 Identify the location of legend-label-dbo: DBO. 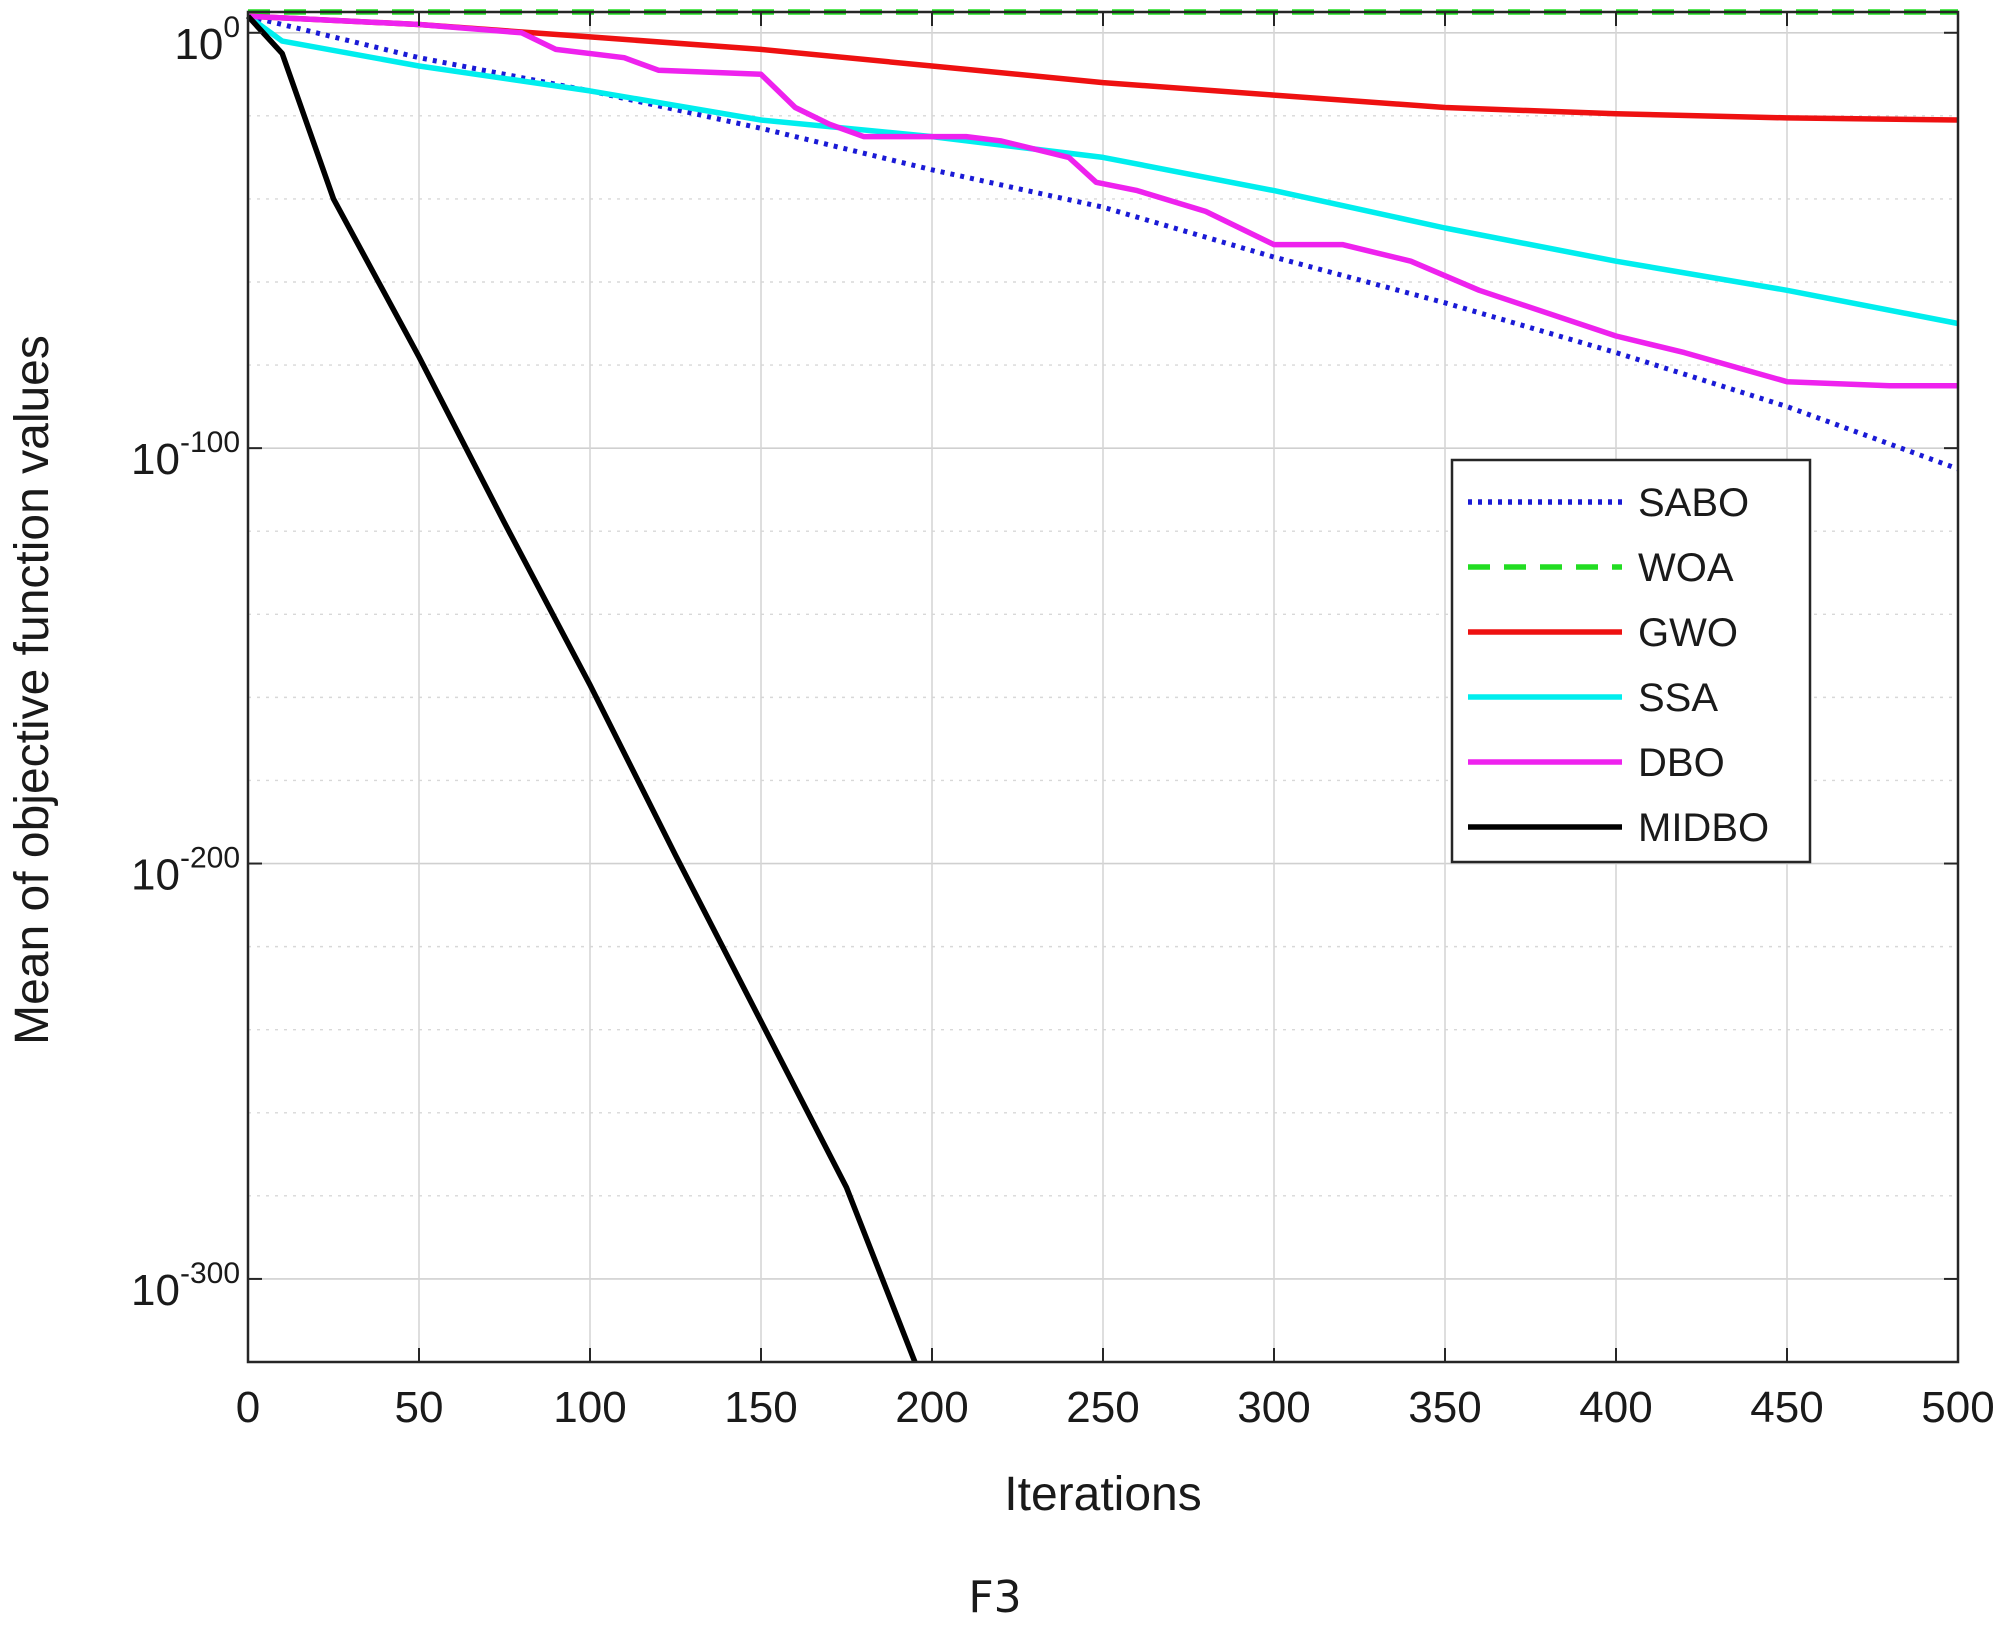
(1681, 763).